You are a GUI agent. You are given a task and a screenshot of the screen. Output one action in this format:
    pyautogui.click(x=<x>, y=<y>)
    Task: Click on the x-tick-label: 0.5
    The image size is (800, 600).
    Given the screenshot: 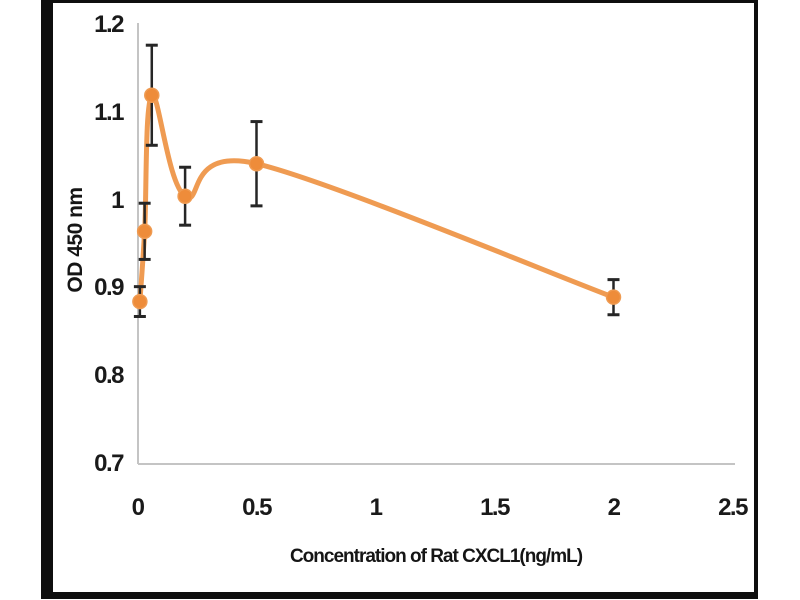 What is the action you would take?
    pyautogui.click(x=257, y=507)
    